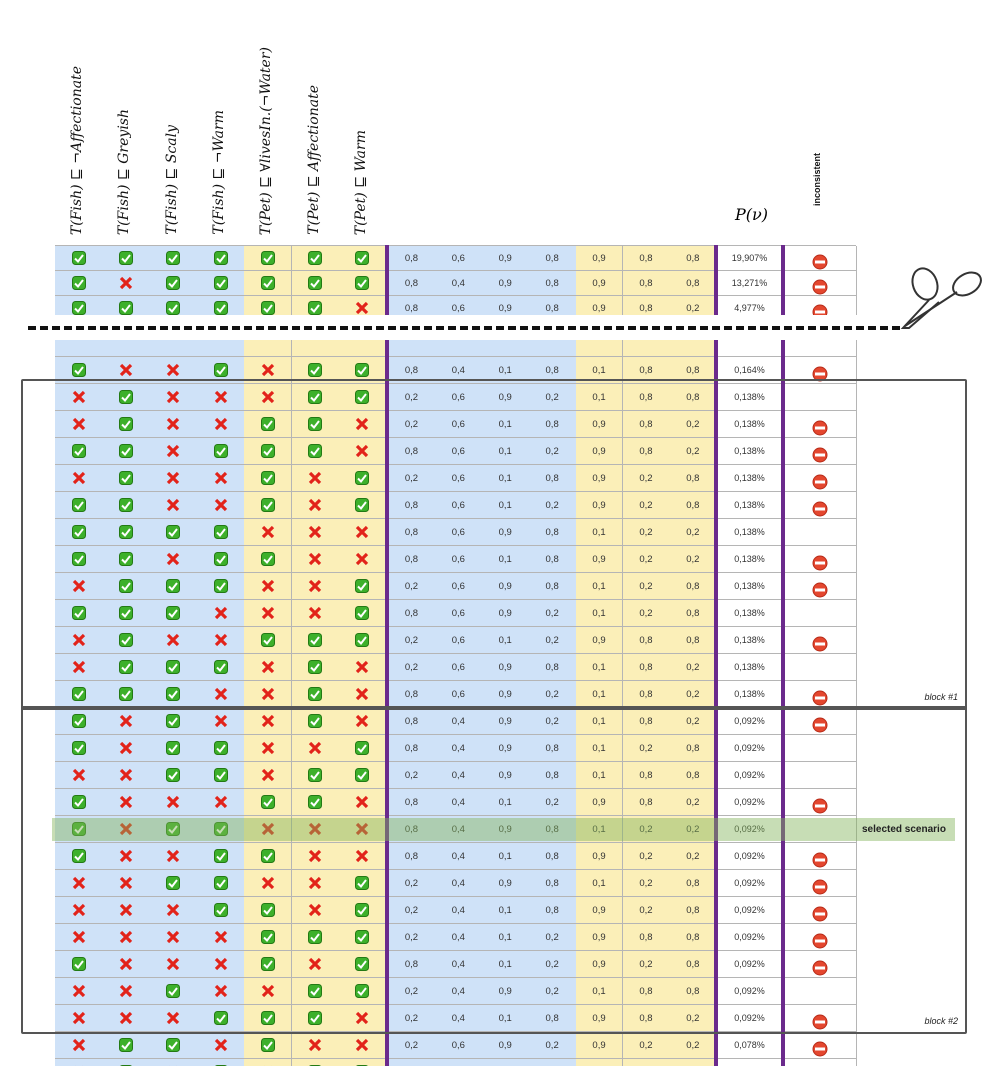  Describe the element at coordinates (458, 308) in the screenshot. I see `weight: 0,6` at that location.